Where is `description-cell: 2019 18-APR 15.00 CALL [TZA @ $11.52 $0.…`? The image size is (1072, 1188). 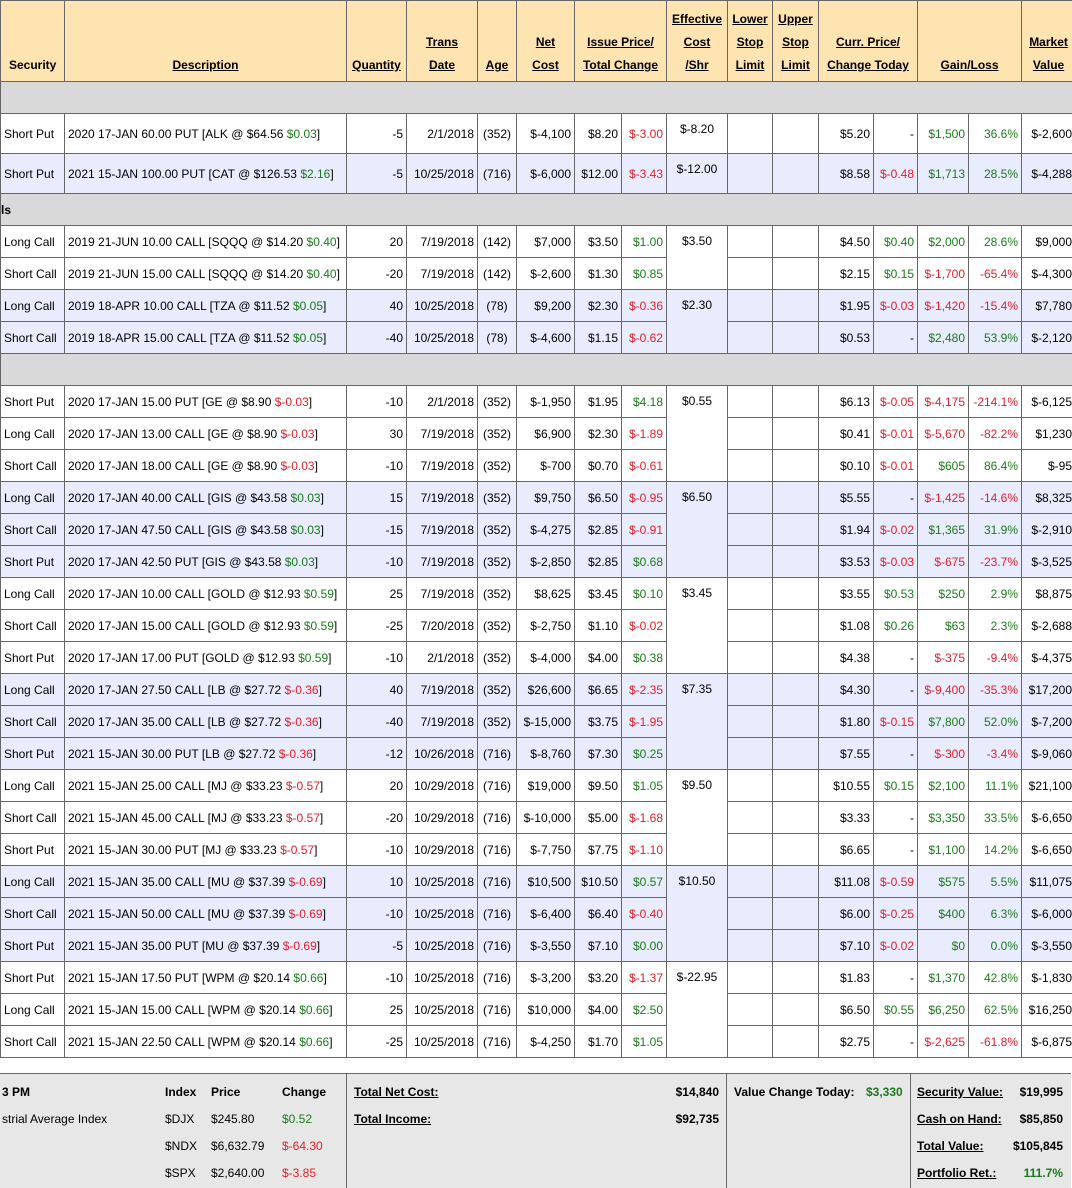 description-cell: 2019 18-APR 15.00 CALL [TZA @ $11.52 $0.… is located at coordinates (206, 338).